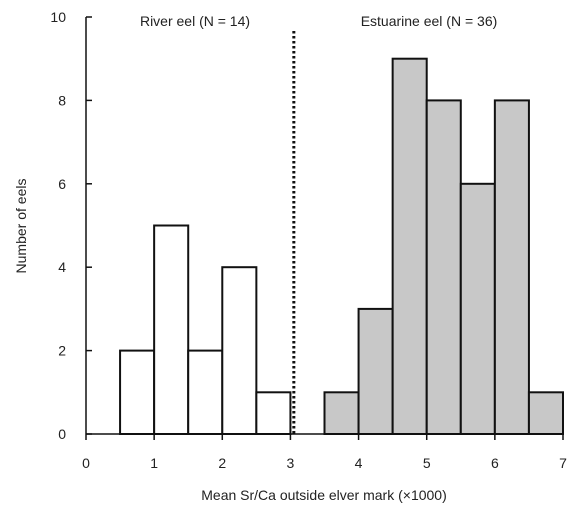 Image resolution: width=570 pixels, height=509 pixels. What do you see at coordinates (222, 463) in the screenshot?
I see `x-tick-label-2: 2` at bounding box center [222, 463].